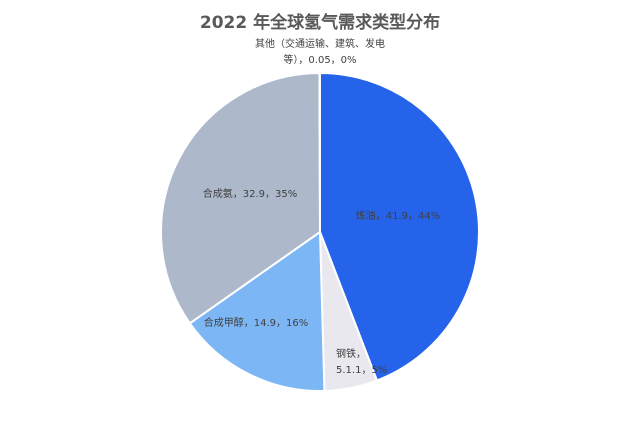 The width and height of the screenshot is (640, 427). Describe the element at coordinates (250, 193) in the screenshot. I see `data-label-4-line-1: 合成氨，32.9，35%` at that location.